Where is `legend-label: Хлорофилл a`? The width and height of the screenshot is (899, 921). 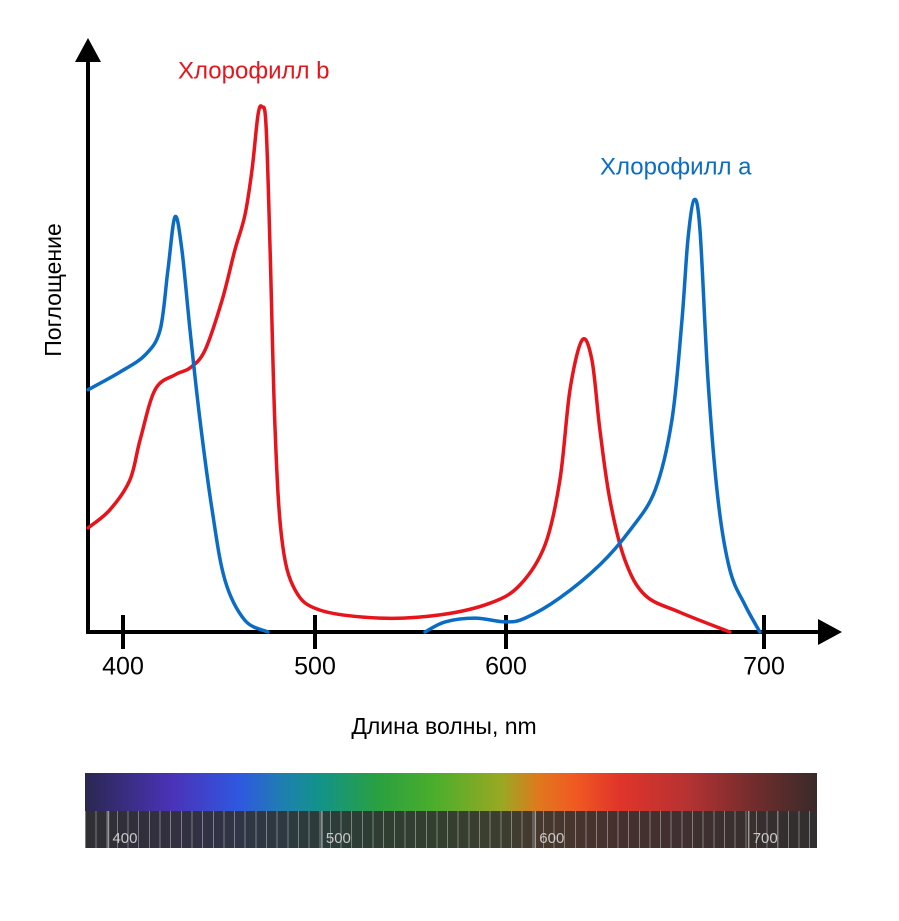 legend-label: Хлорофилл a is located at coordinates (676, 166).